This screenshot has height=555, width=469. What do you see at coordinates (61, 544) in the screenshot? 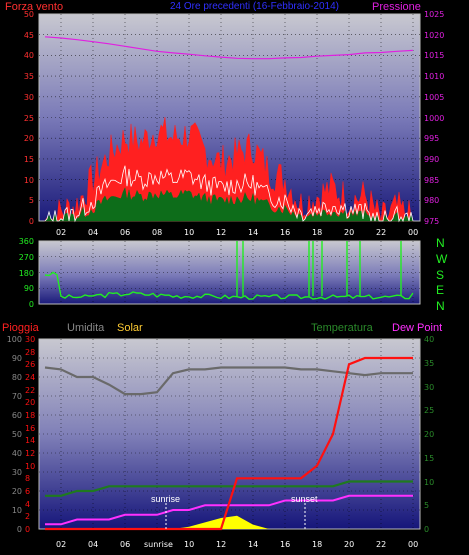
I see `time-tick-label: 02` at bounding box center [61, 544].